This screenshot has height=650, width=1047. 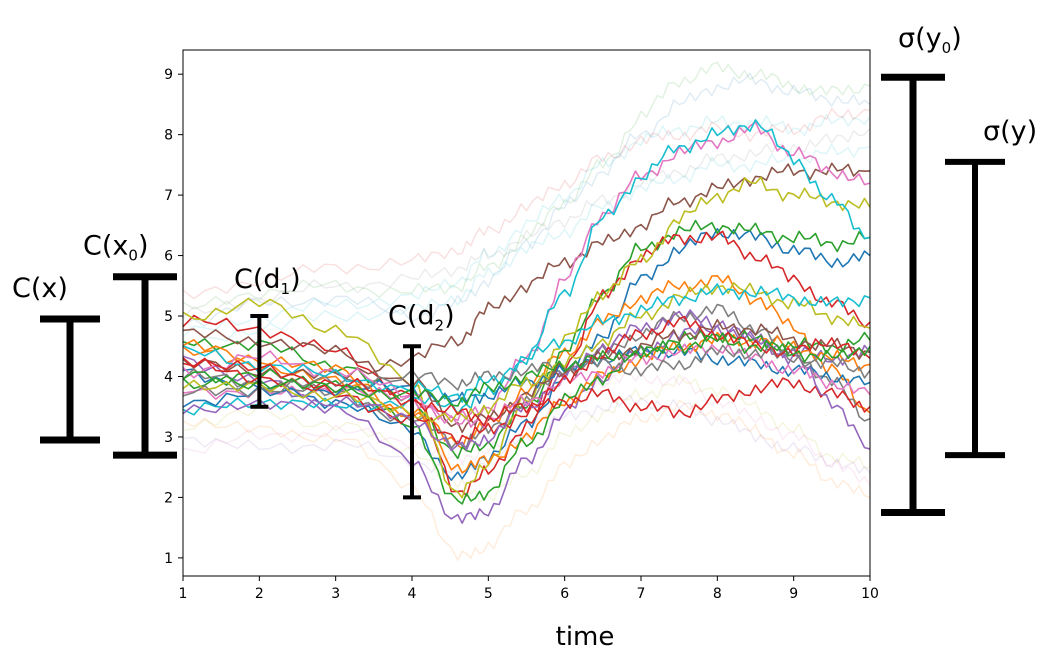 What do you see at coordinates (335, 594) in the screenshot?
I see `x-tick-label: 3` at bounding box center [335, 594].